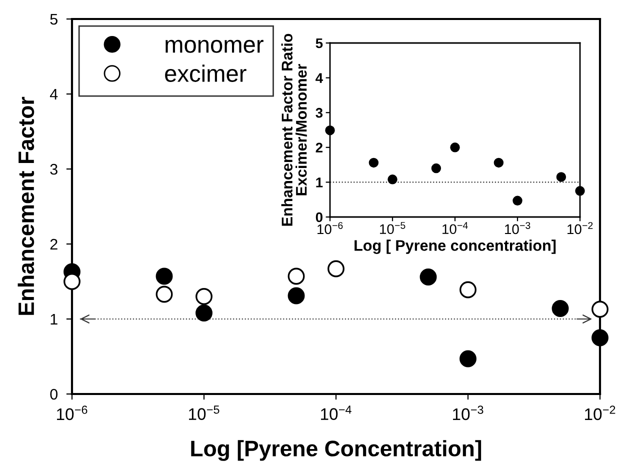 Image resolution: width=623 pixels, height=466 pixels. Describe the element at coordinates (294, 130) in the screenshot. I see `y-axis-title: Enhancement Factor Ratio Excimer/Monomer` at that location.